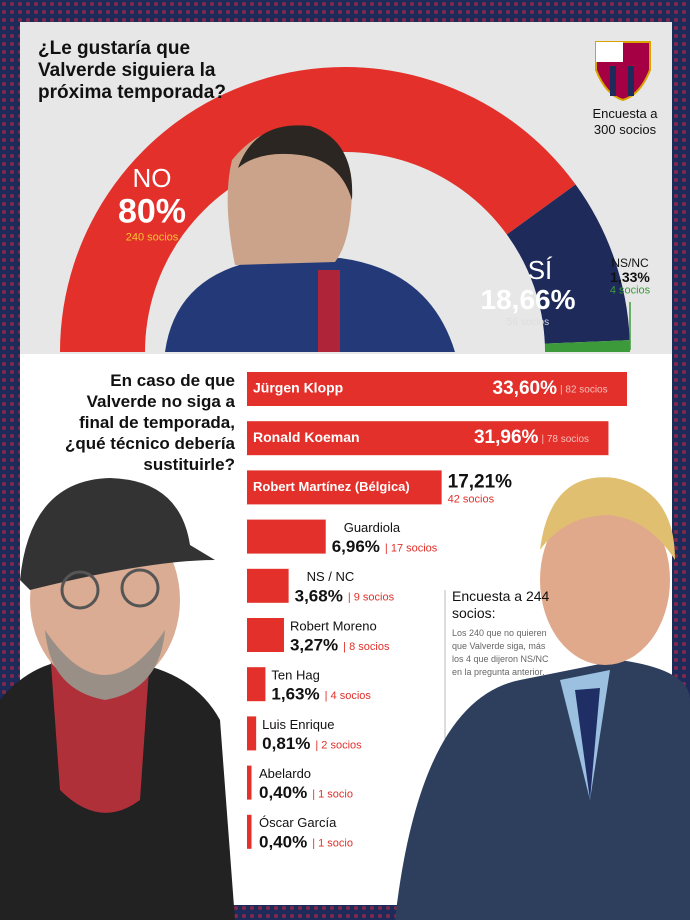 The width and height of the screenshot is (690, 920). What do you see at coordinates (298, 822) in the screenshot?
I see `bar-name: Óscar García` at bounding box center [298, 822].